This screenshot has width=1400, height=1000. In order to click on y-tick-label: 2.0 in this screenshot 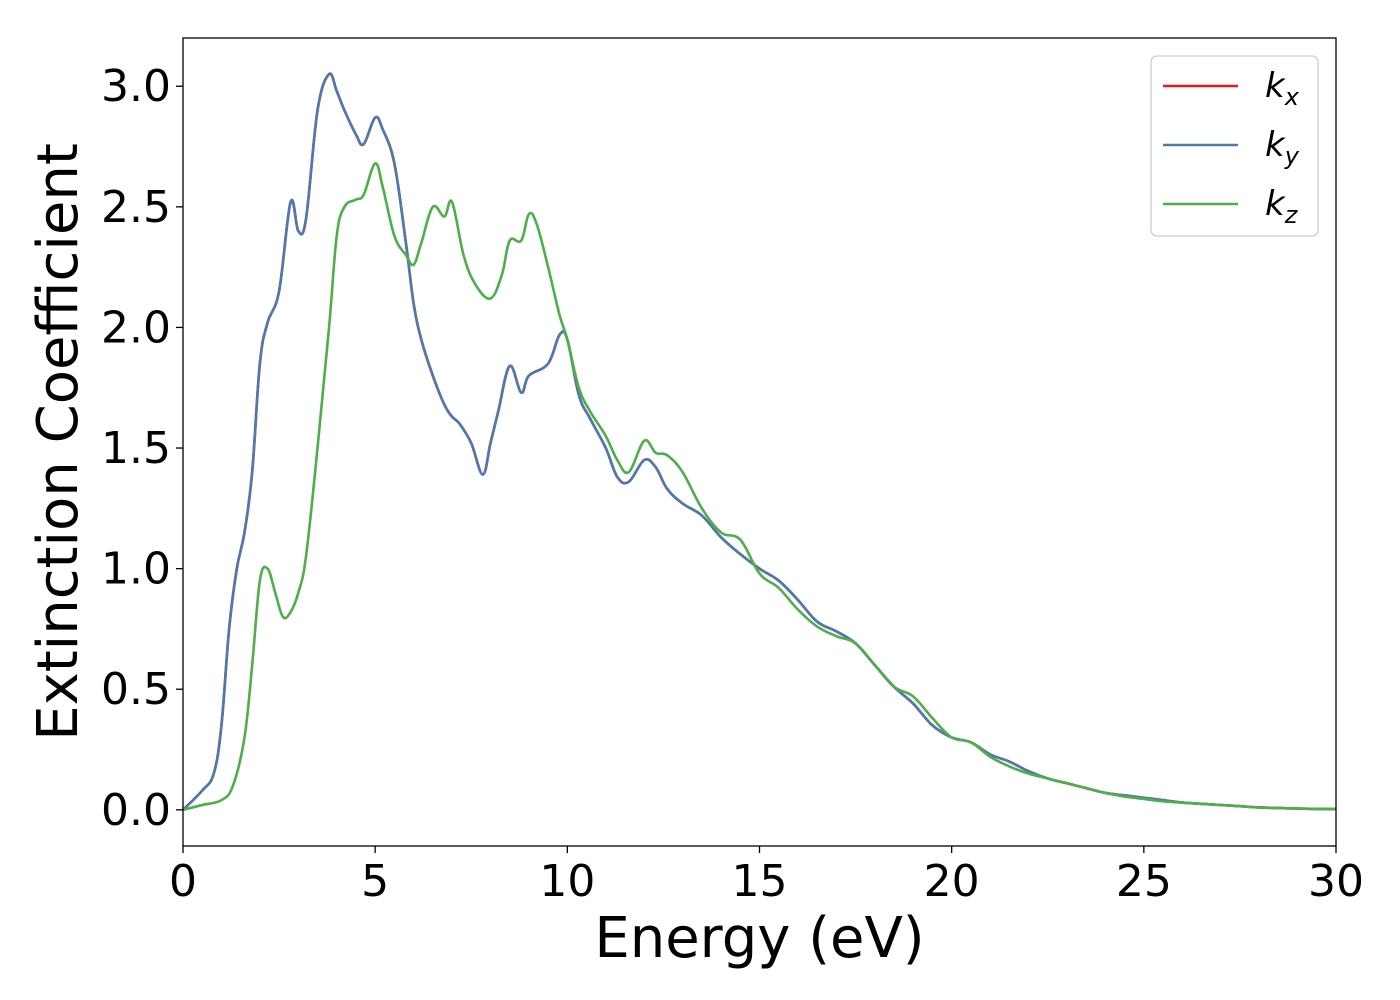, I will do `click(136, 327)`.